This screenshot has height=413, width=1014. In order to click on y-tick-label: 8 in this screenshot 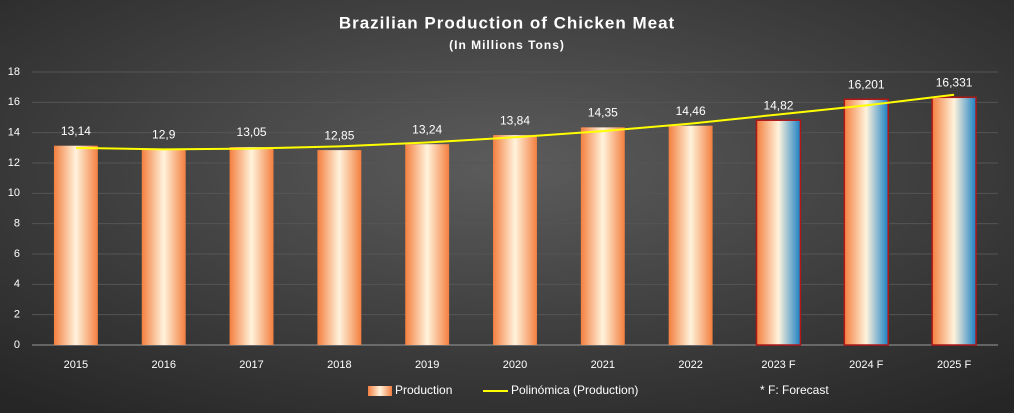, I will do `click(17, 224)`.